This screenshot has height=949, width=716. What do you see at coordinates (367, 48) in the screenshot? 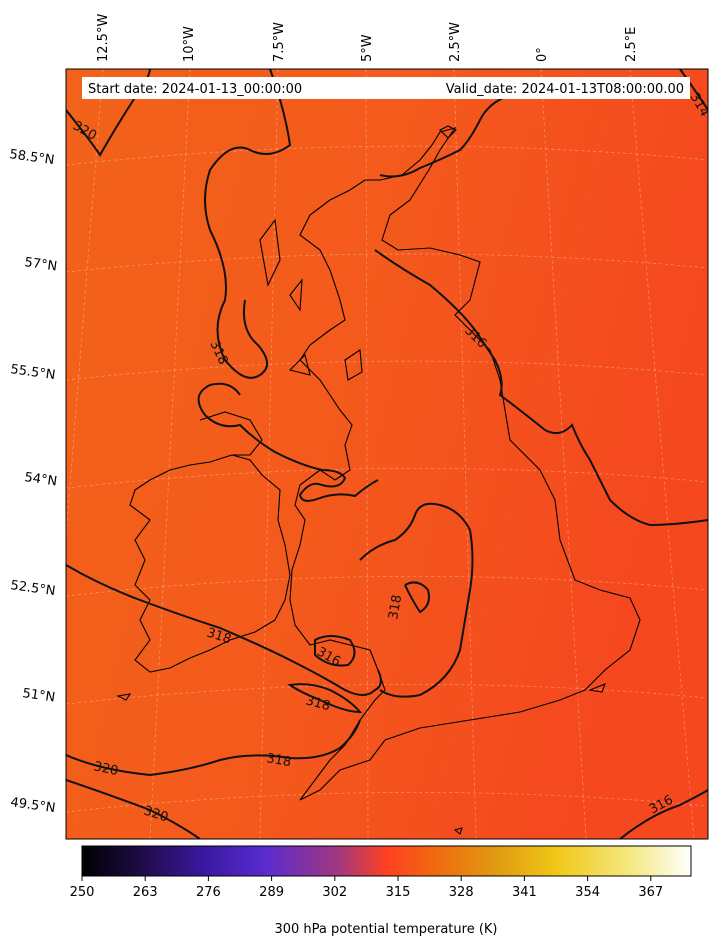
I see `lon-label: 5°W` at bounding box center [367, 48].